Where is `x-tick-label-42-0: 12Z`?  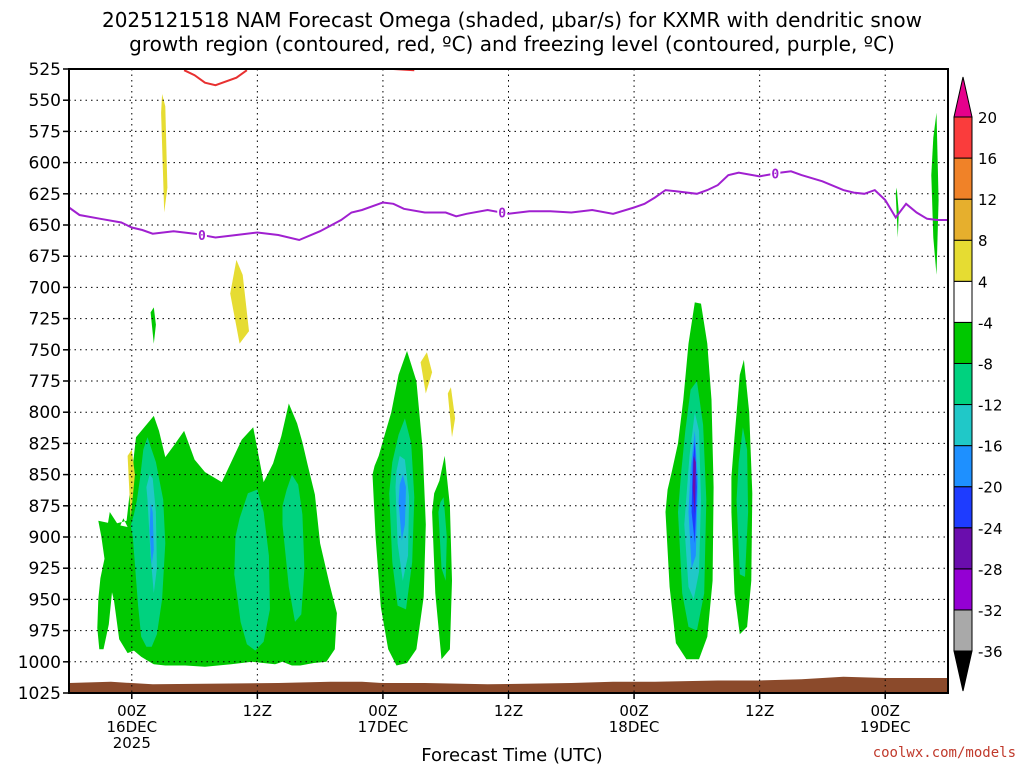
x-tick-label-42-0: 12Z is located at coordinates (508, 711).